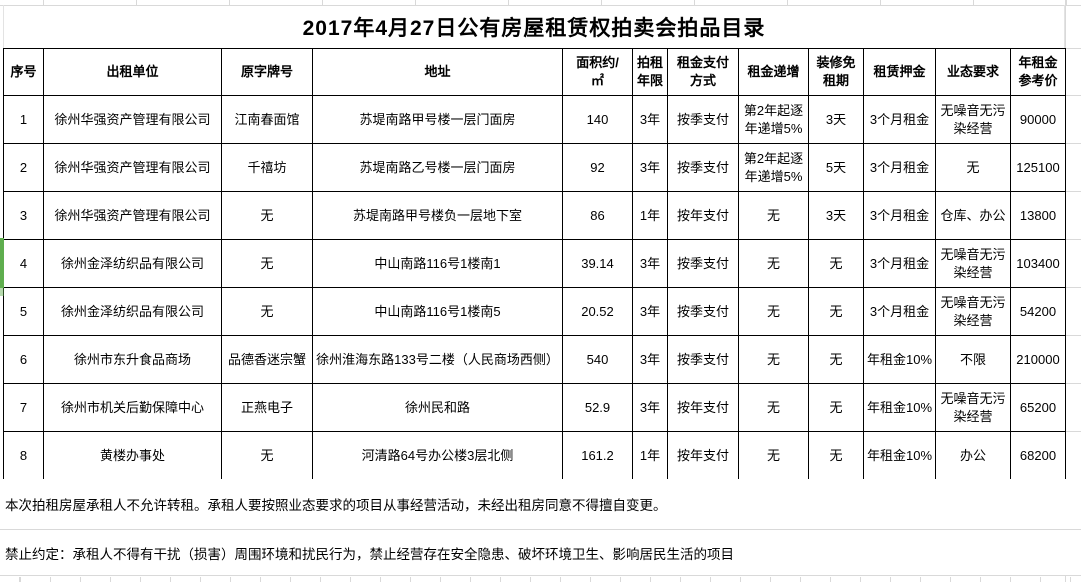  What do you see at coordinates (132, 359) in the screenshot?
I see `cell-r6-c2: 徐州市东升食品商场` at bounding box center [132, 359].